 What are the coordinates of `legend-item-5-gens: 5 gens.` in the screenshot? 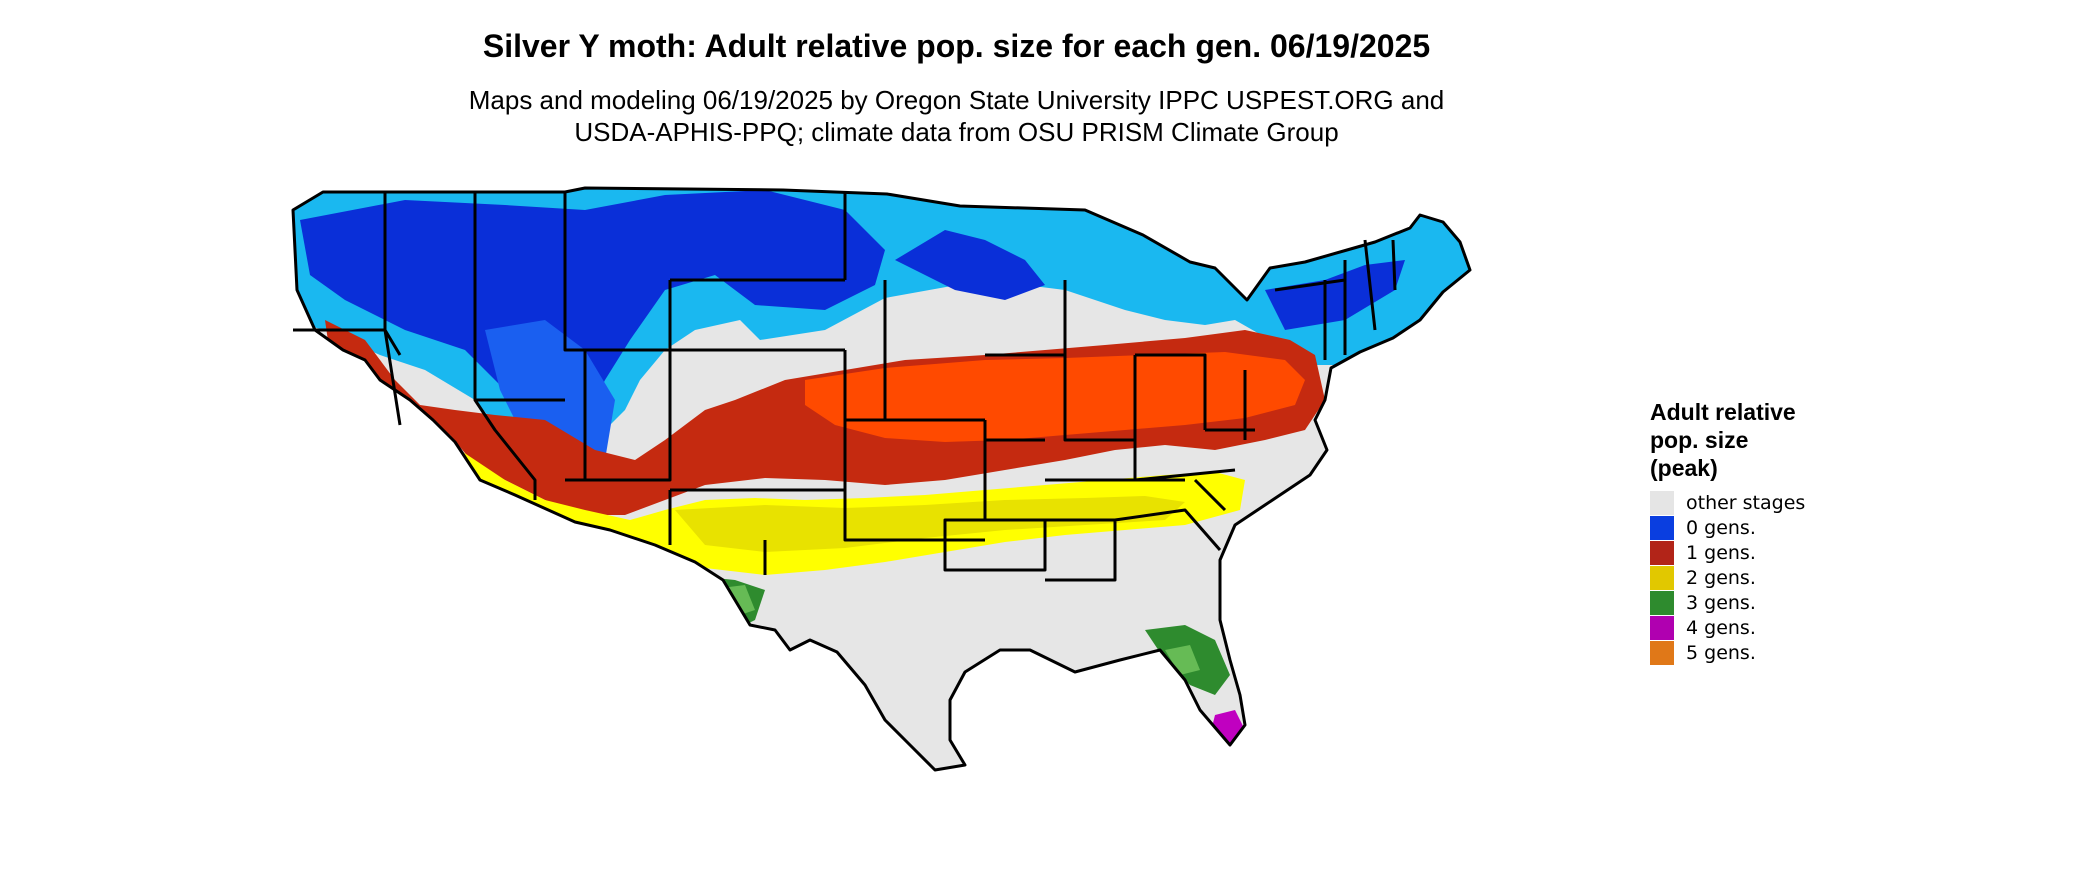 It's located at (1800, 652).